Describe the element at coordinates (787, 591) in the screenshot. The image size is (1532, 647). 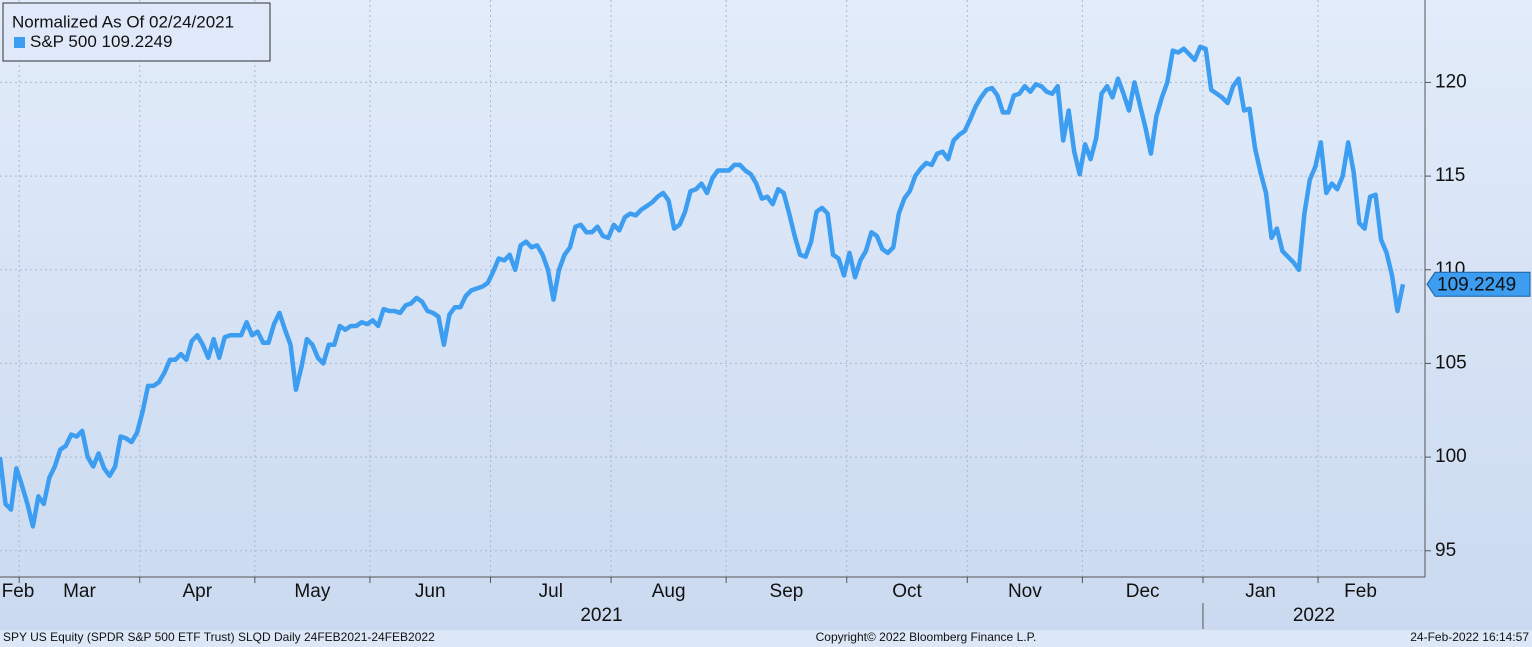
I see `x-tick-label: Sep` at that location.